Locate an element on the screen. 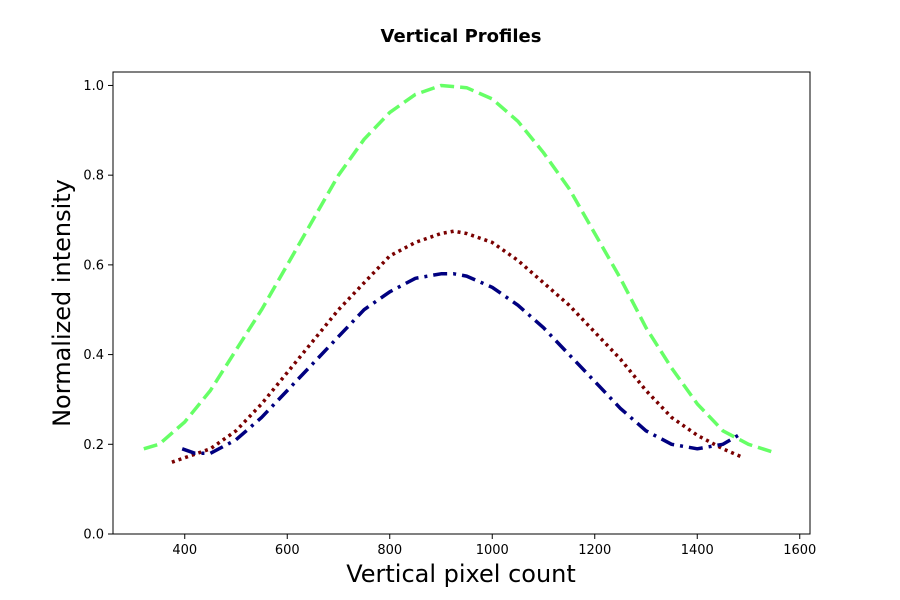 This screenshot has width=900, height=600. x-tick-label: 800 is located at coordinates (389, 550).